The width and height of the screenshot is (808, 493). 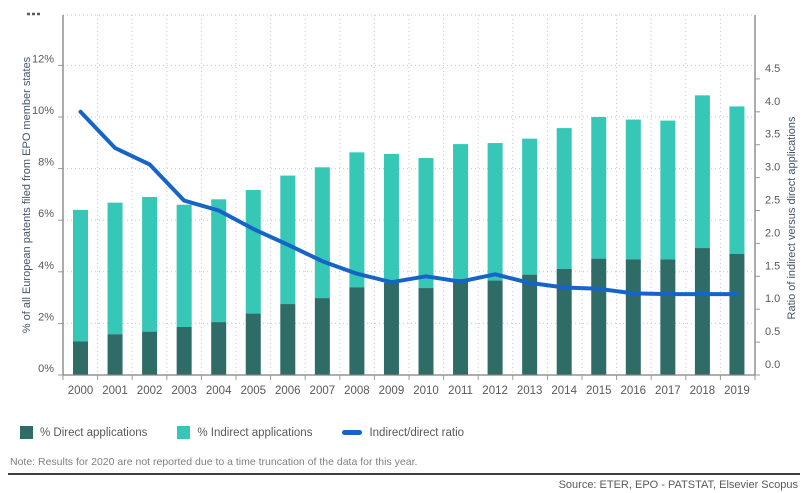 I want to click on bar-2015, so click(x=599, y=246).